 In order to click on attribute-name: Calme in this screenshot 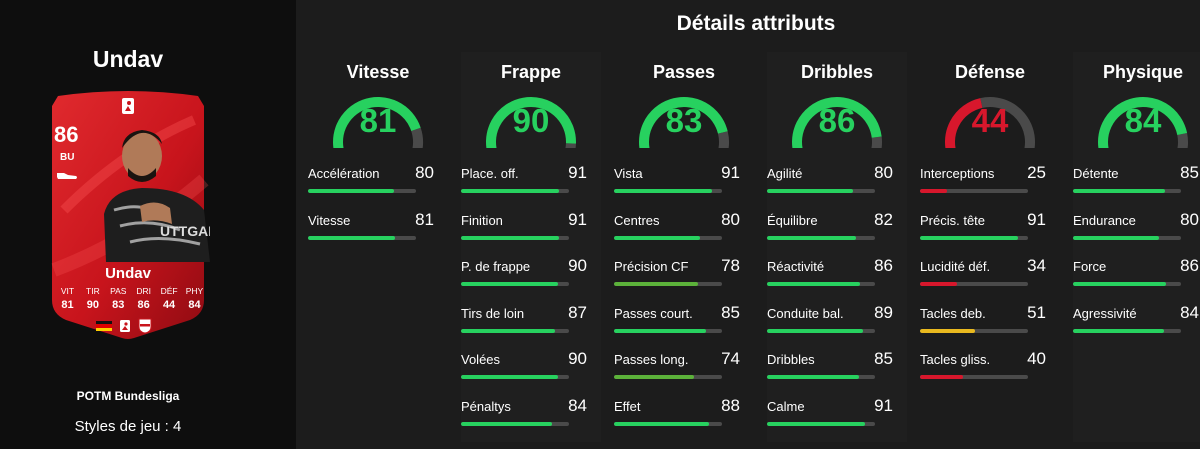, I will do `click(786, 406)`.